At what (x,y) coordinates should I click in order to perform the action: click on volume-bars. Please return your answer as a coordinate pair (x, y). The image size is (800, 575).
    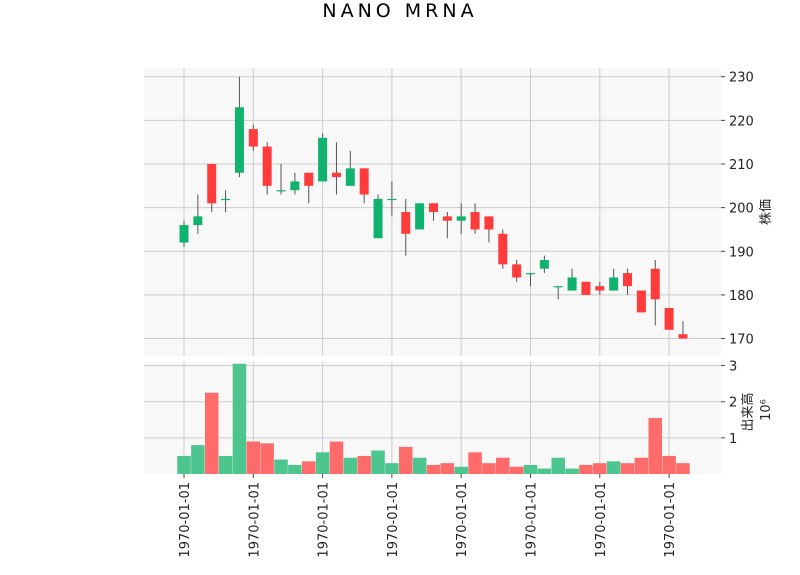
    Looking at the image, I should click on (433, 418).